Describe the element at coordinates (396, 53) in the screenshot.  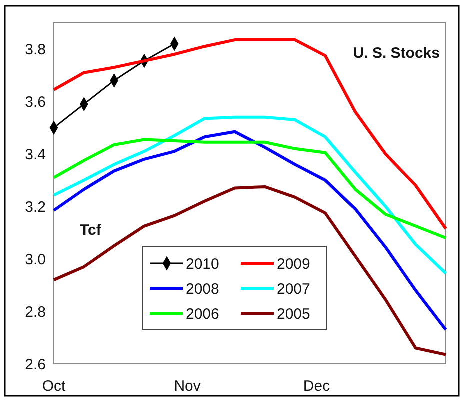
I see `annotation: U. S. Stocks` at that location.